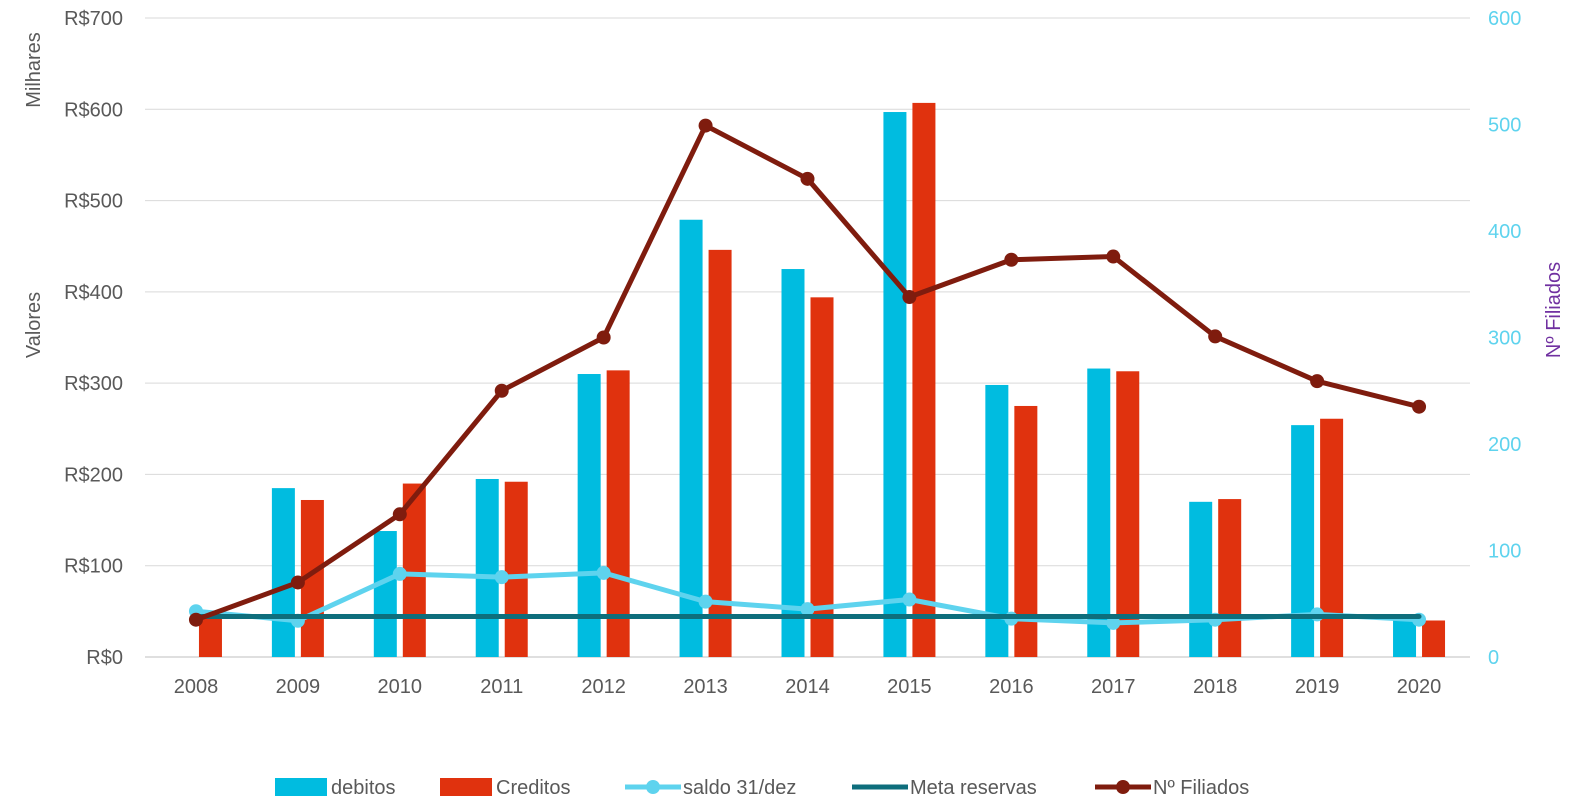 Image resolution: width=1581 pixels, height=808 pixels. Describe the element at coordinates (1215, 687) in the screenshot. I see `x-tick-label: 2018` at that location.